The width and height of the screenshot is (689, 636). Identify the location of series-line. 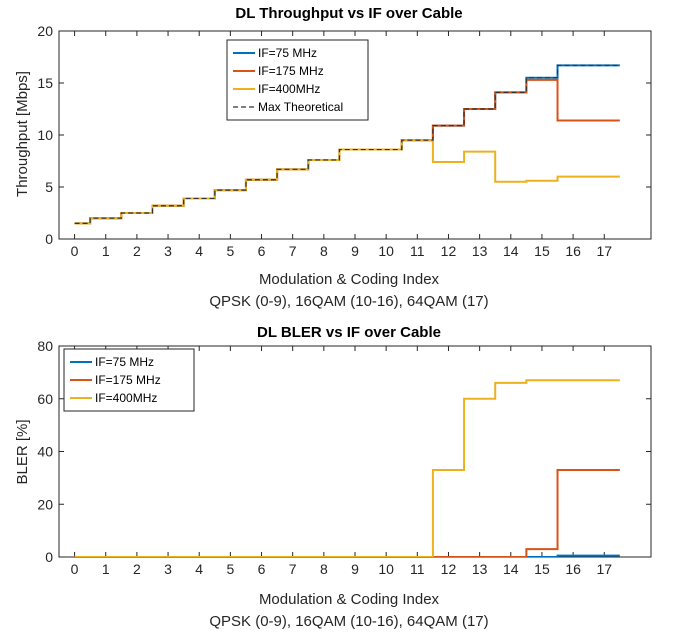
(347, 512).